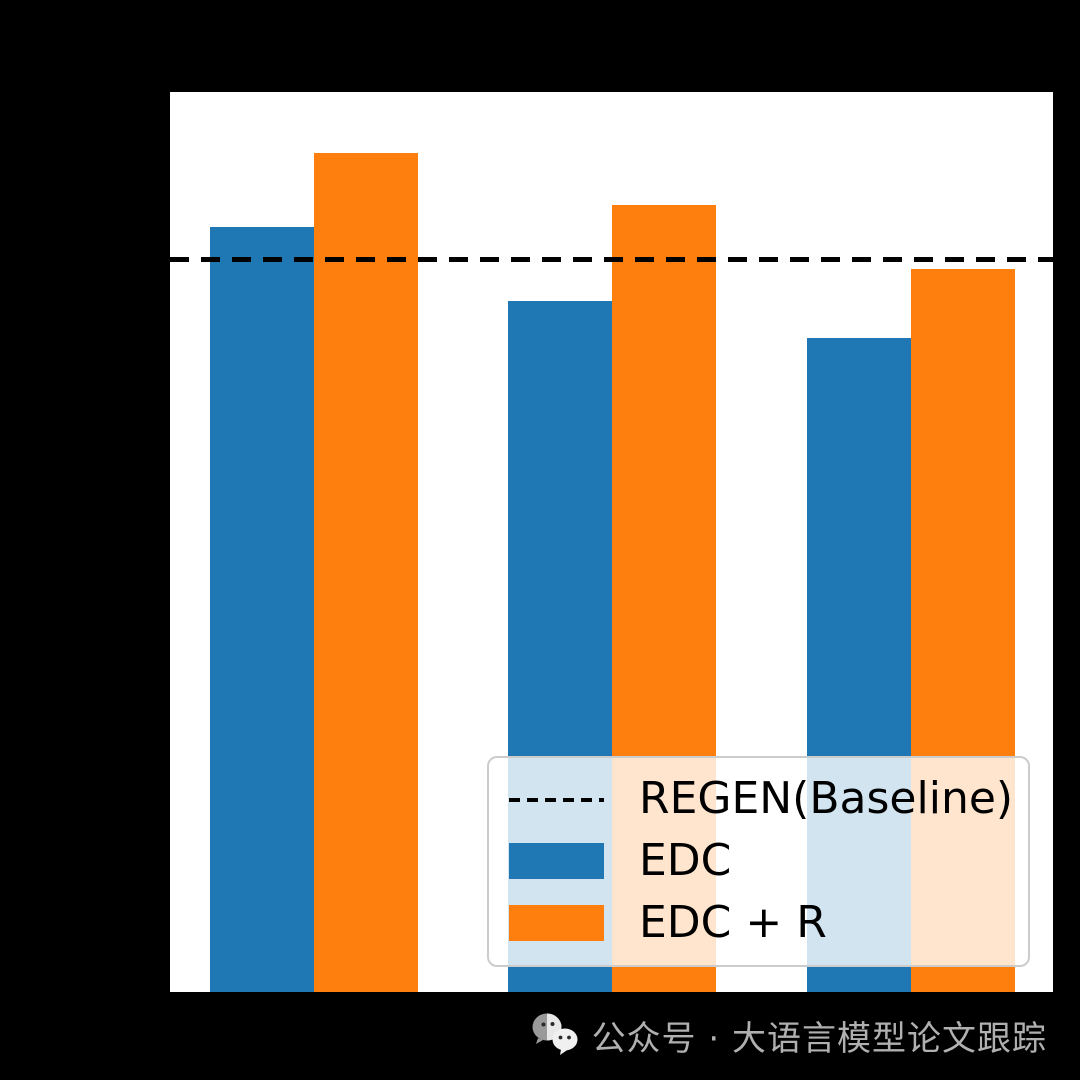 The height and width of the screenshot is (1080, 1080). I want to click on legend-label-baseline: REGEN(Baseline), so click(826, 799).